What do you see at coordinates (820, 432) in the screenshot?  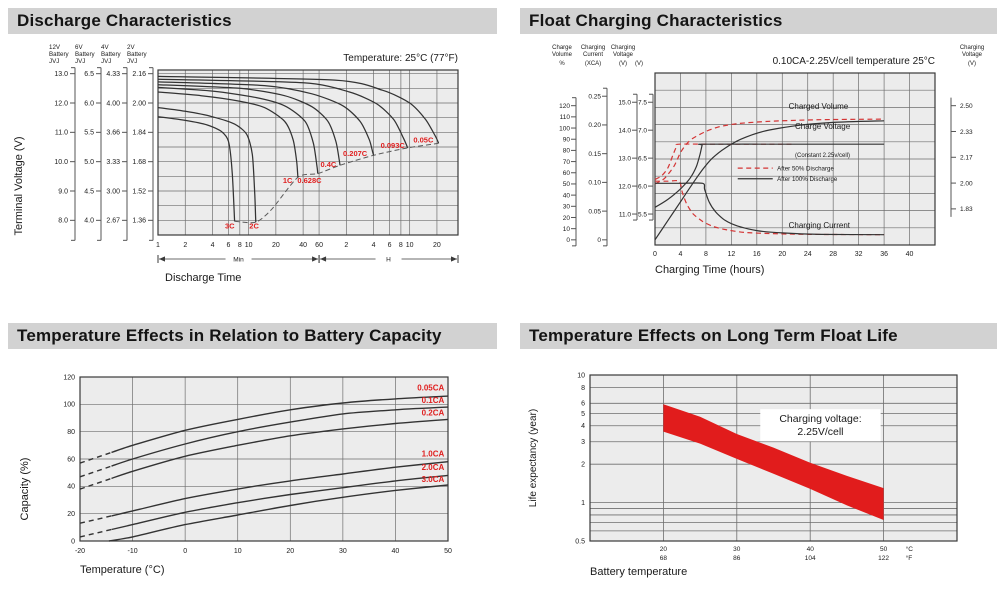 I see `charging-voltage-annotation-line2: 2.25V/cell` at bounding box center [820, 432].